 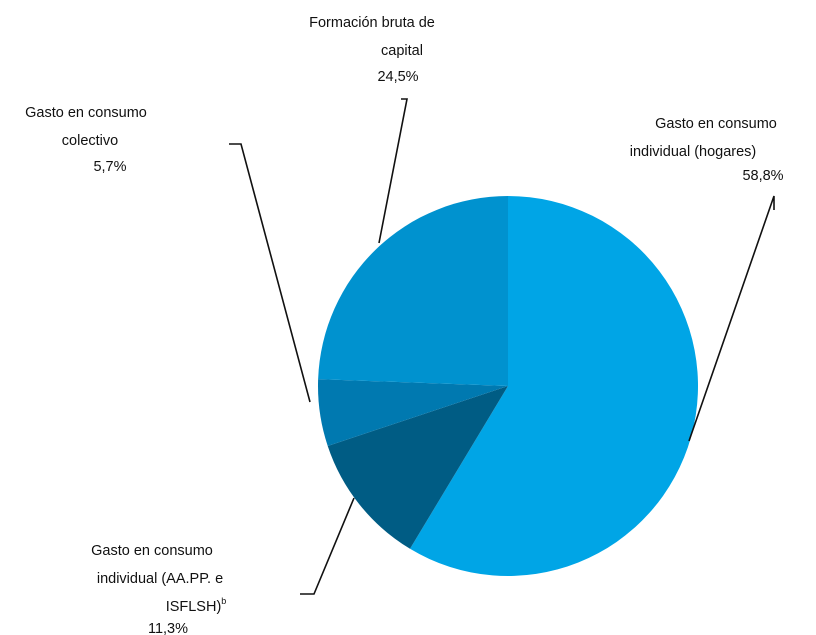 What do you see at coordinates (417, 467) in the screenshot?
I see `slice-gasto-individual-aapp` at bounding box center [417, 467].